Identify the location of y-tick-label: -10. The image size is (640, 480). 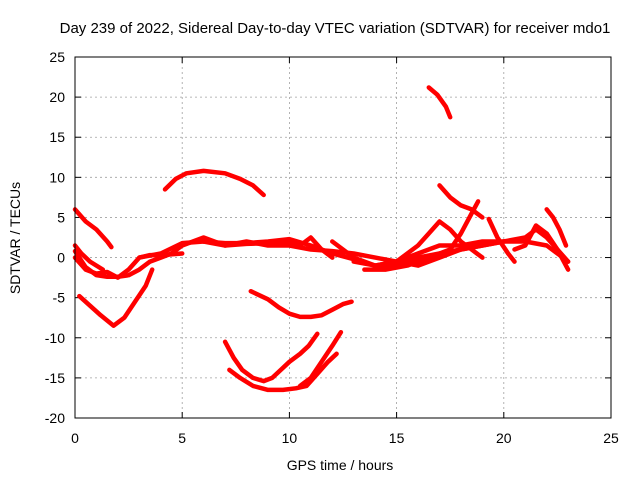
(55, 338).